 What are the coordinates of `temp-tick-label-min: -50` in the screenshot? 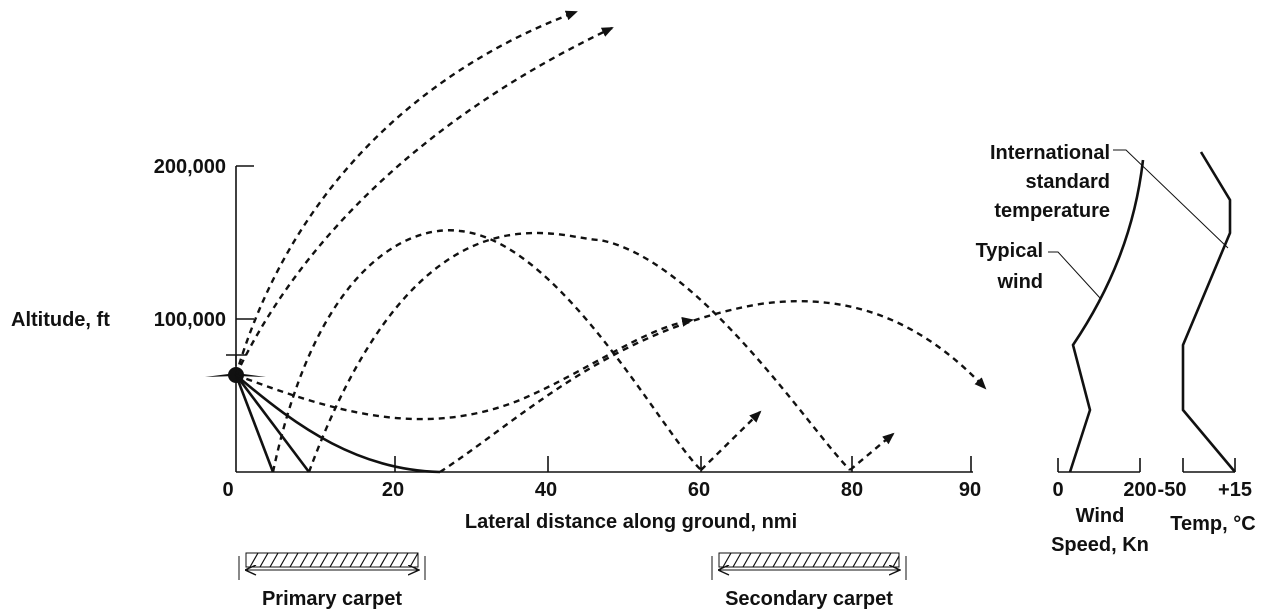 It's located at (1172, 490).